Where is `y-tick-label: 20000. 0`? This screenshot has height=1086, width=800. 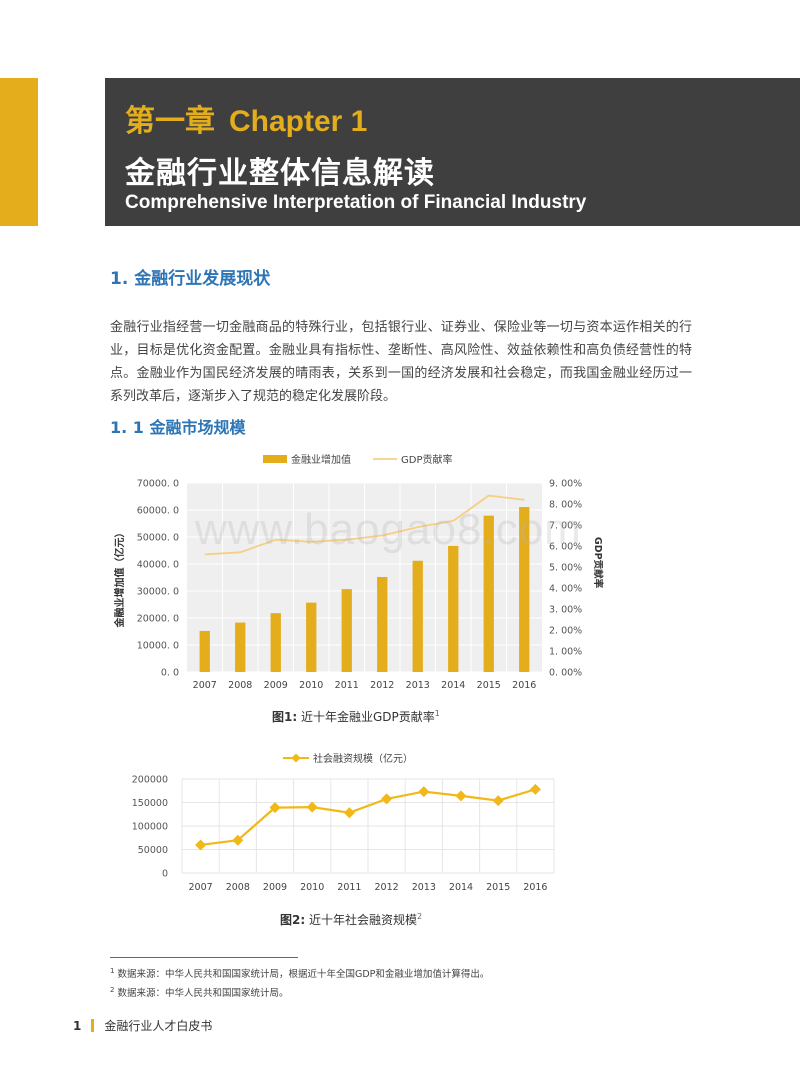
y-tick-label: 20000. 0 is located at coordinates (158, 619).